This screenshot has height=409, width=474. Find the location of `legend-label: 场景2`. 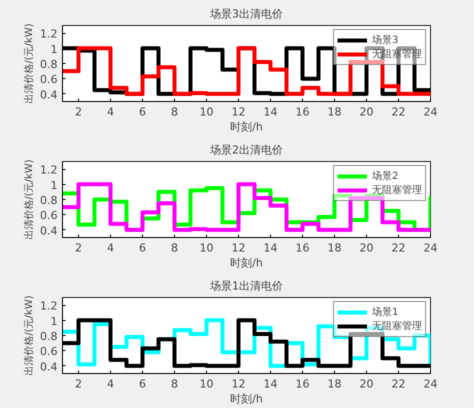

legend-label: 场景2 is located at coordinates (385, 176).